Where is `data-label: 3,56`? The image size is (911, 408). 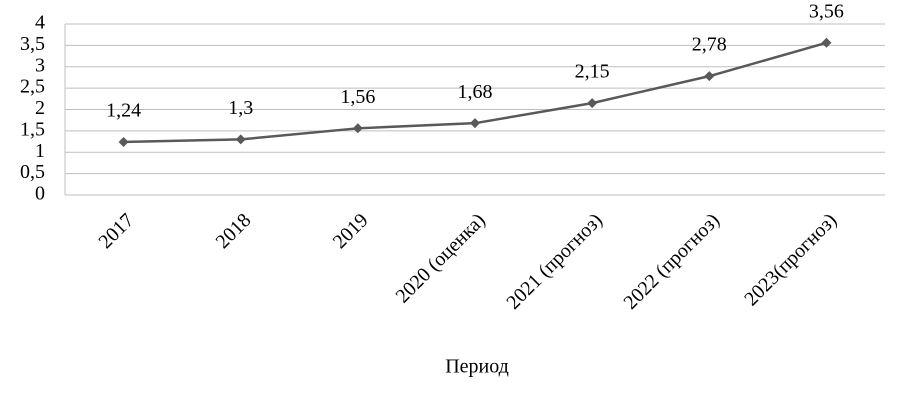
data-label: 3,56 is located at coordinates (826, 11).